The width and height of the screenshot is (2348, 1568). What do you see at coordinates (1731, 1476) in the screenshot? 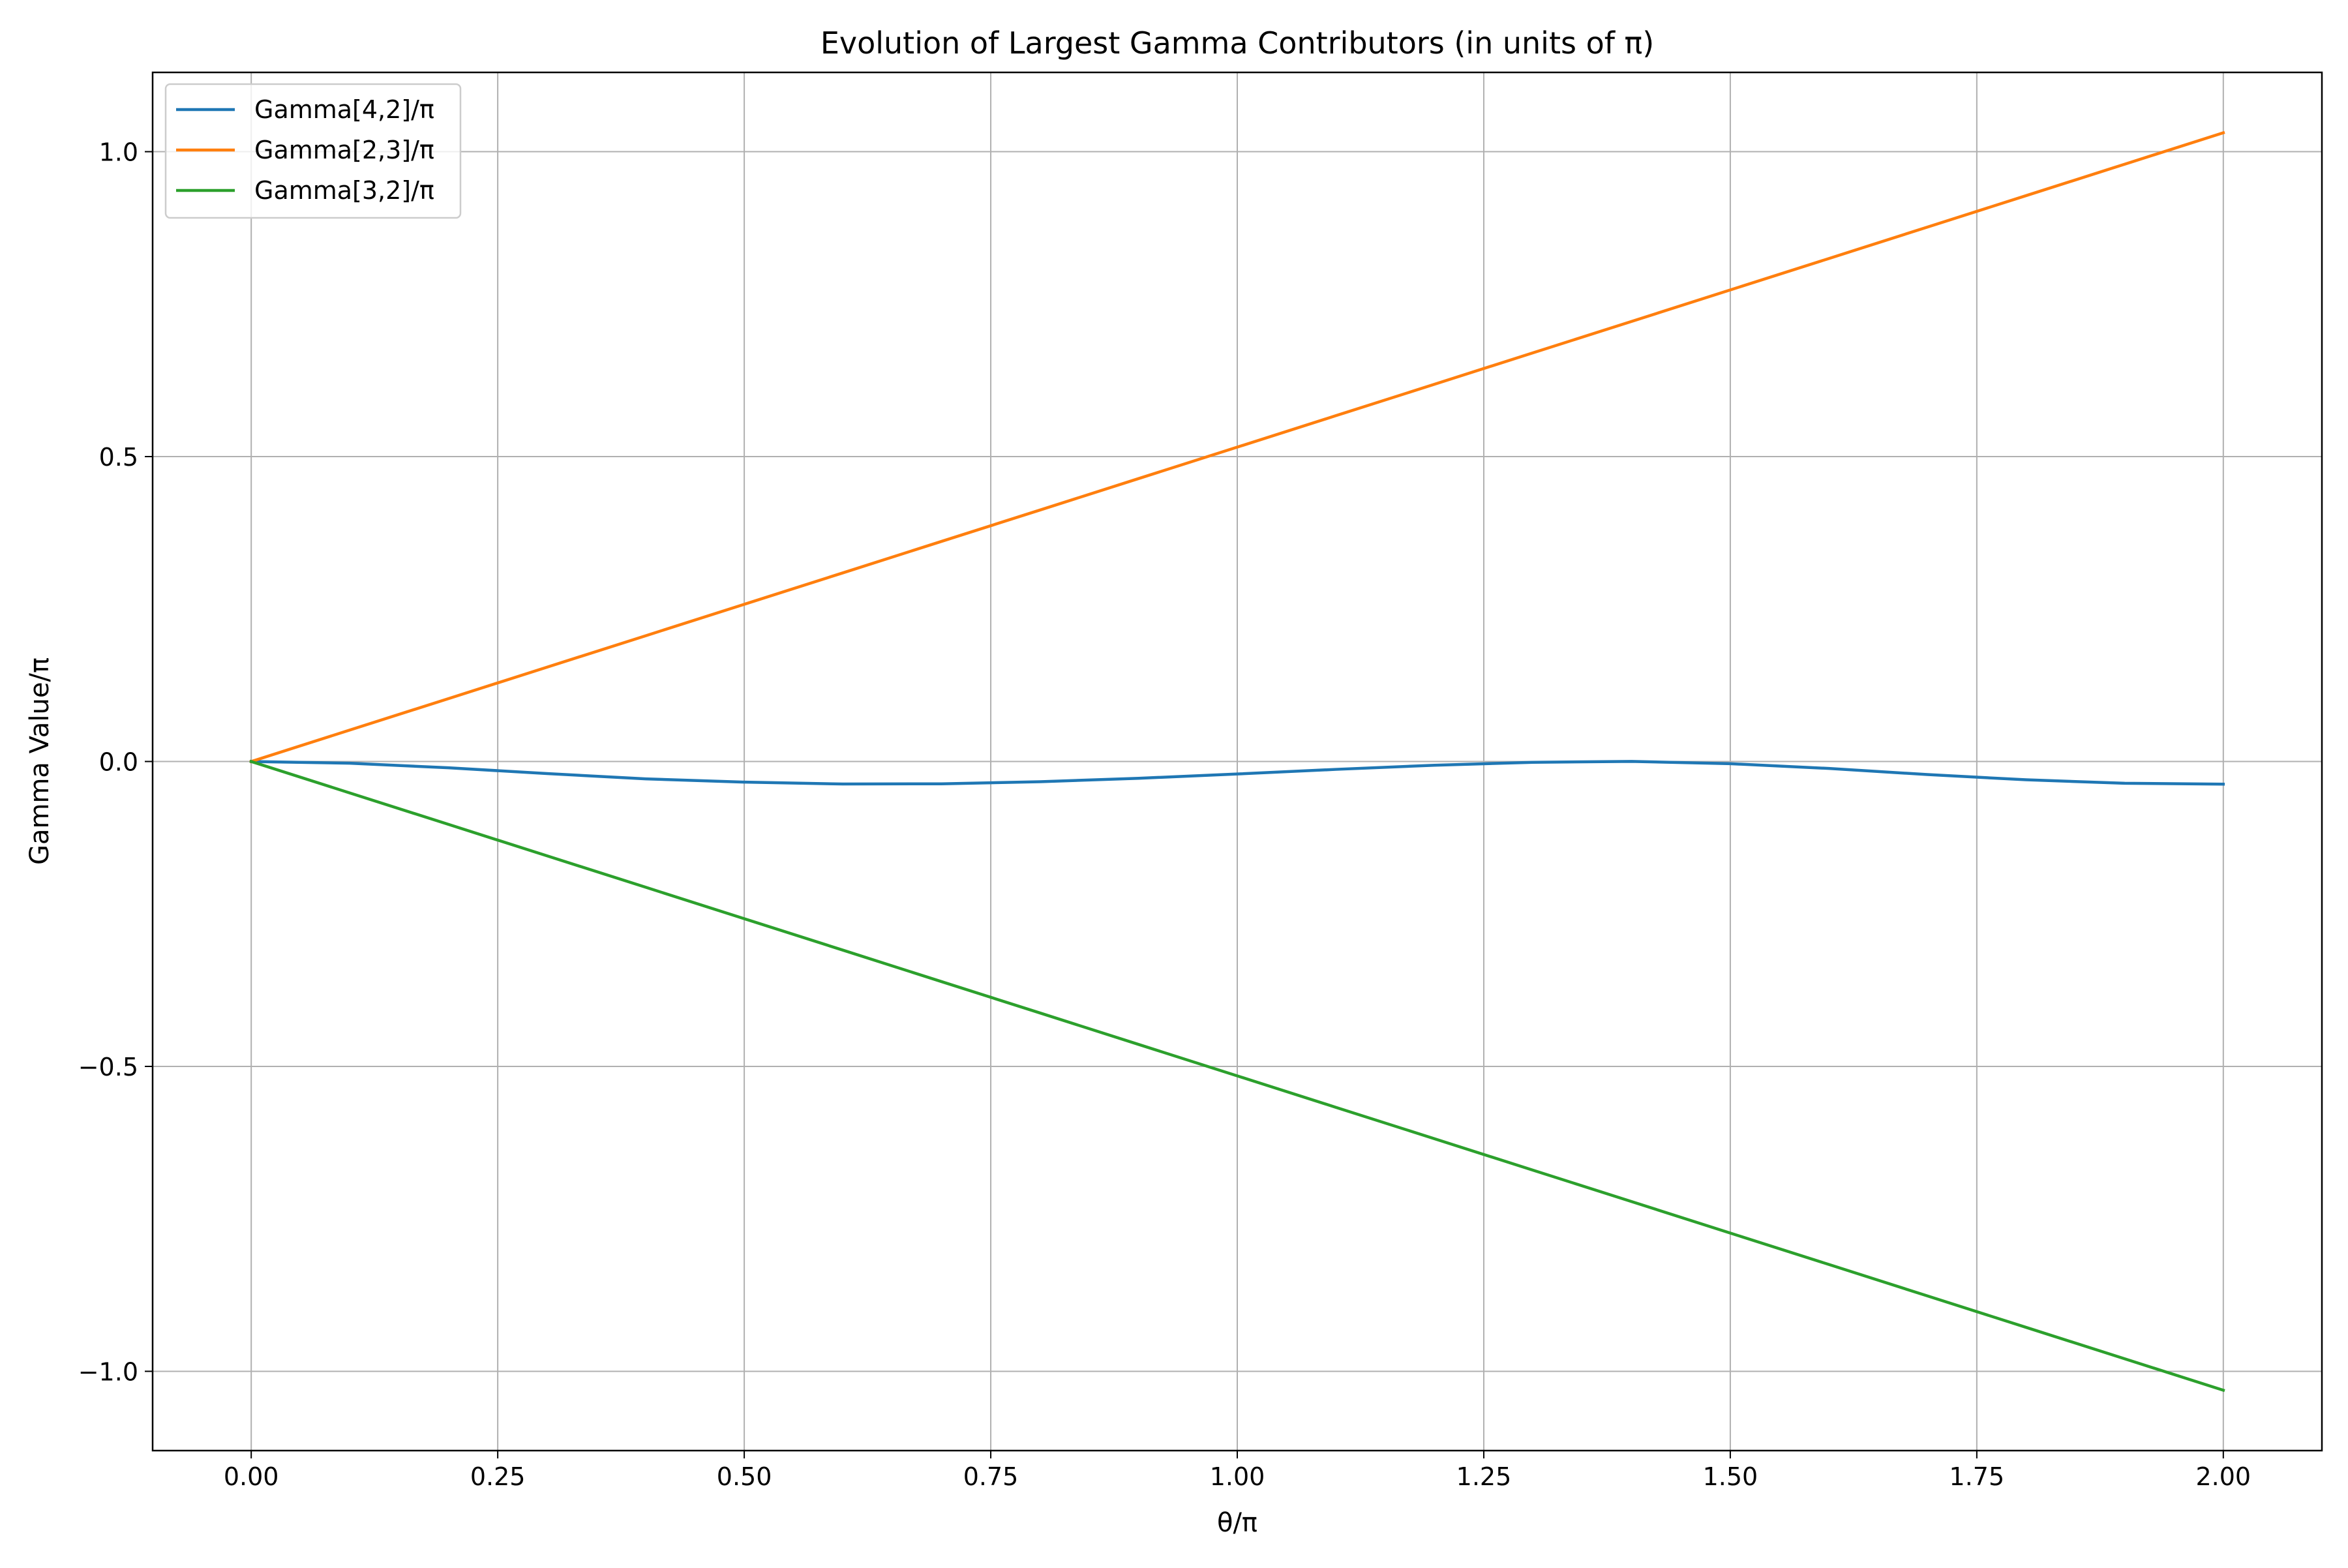
I see `x-tick-label: 1.50` at bounding box center [1731, 1476].